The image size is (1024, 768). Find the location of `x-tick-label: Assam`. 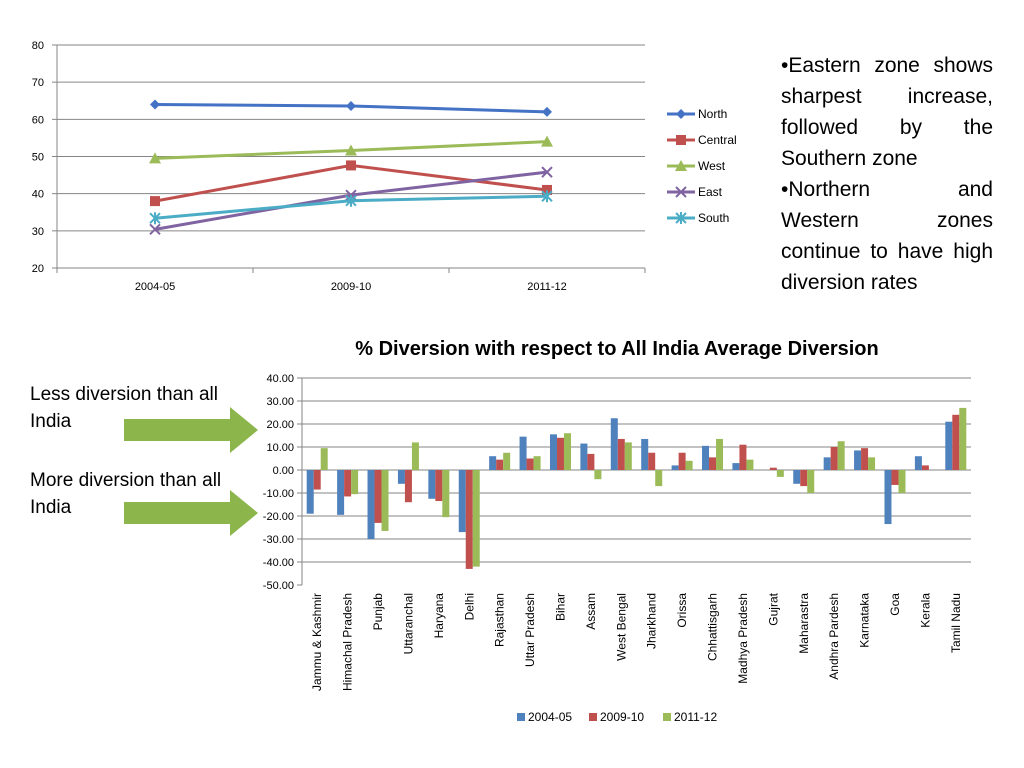

x-tick-label: Assam is located at coordinates (591, 611).